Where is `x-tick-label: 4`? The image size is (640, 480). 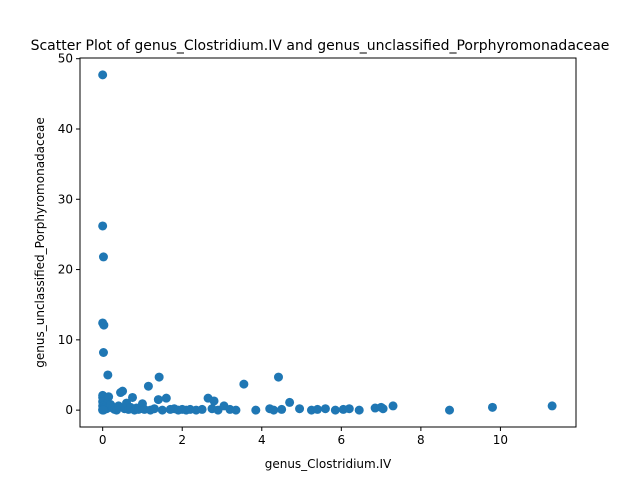 x-tick-label: 4 is located at coordinates (262, 440).